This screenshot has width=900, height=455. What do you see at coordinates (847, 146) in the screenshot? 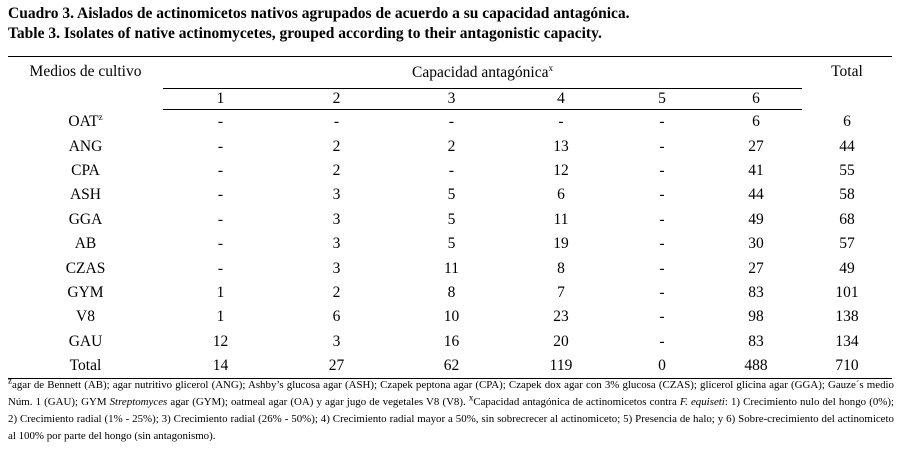
I see `row-total-cell: 44` at bounding box center [847, 146].